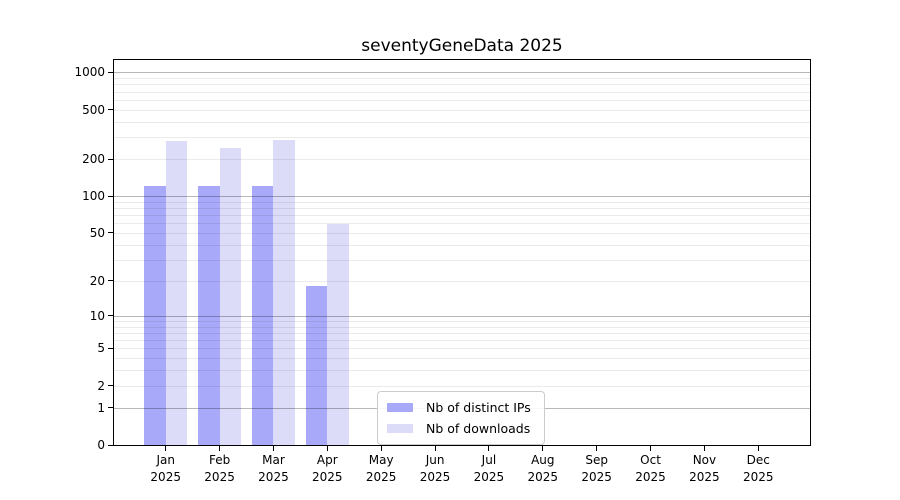  Describe the element at coordinates (101, 407) in the screenshot. I see `y-tick-label: 1` at that location.